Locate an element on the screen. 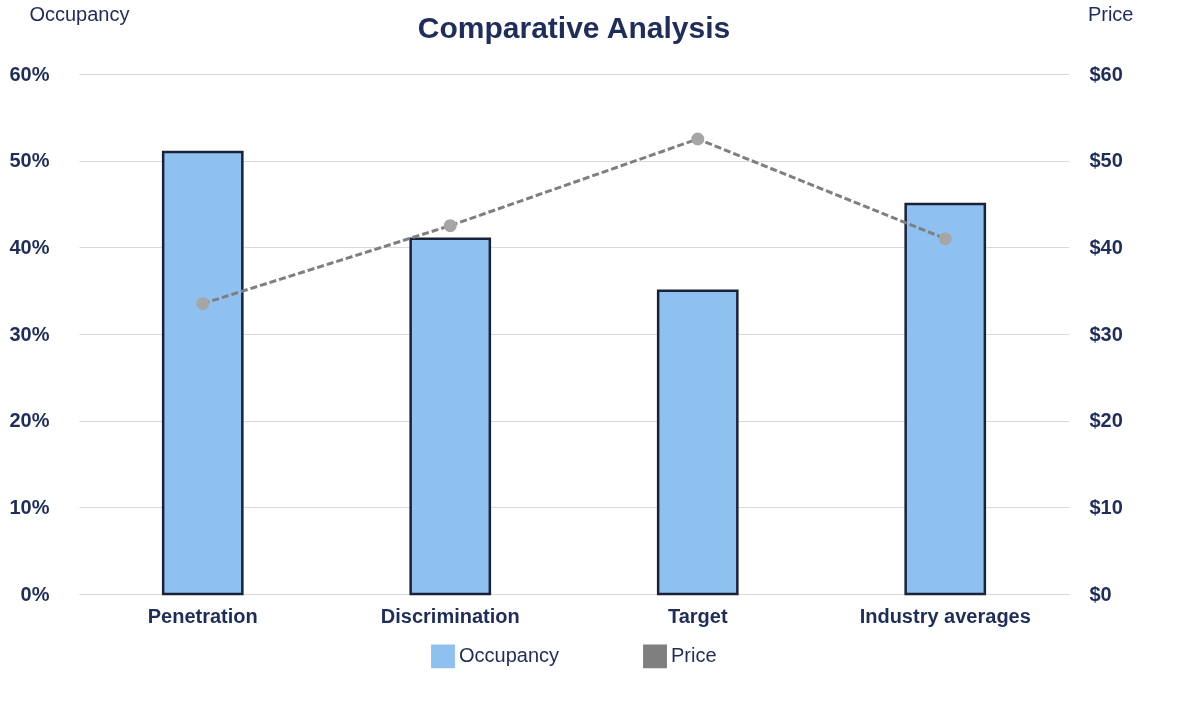 The height and width of the screenshot is (709, 1178). x-tick-label: Penetration is located at coordinates (202, 615).